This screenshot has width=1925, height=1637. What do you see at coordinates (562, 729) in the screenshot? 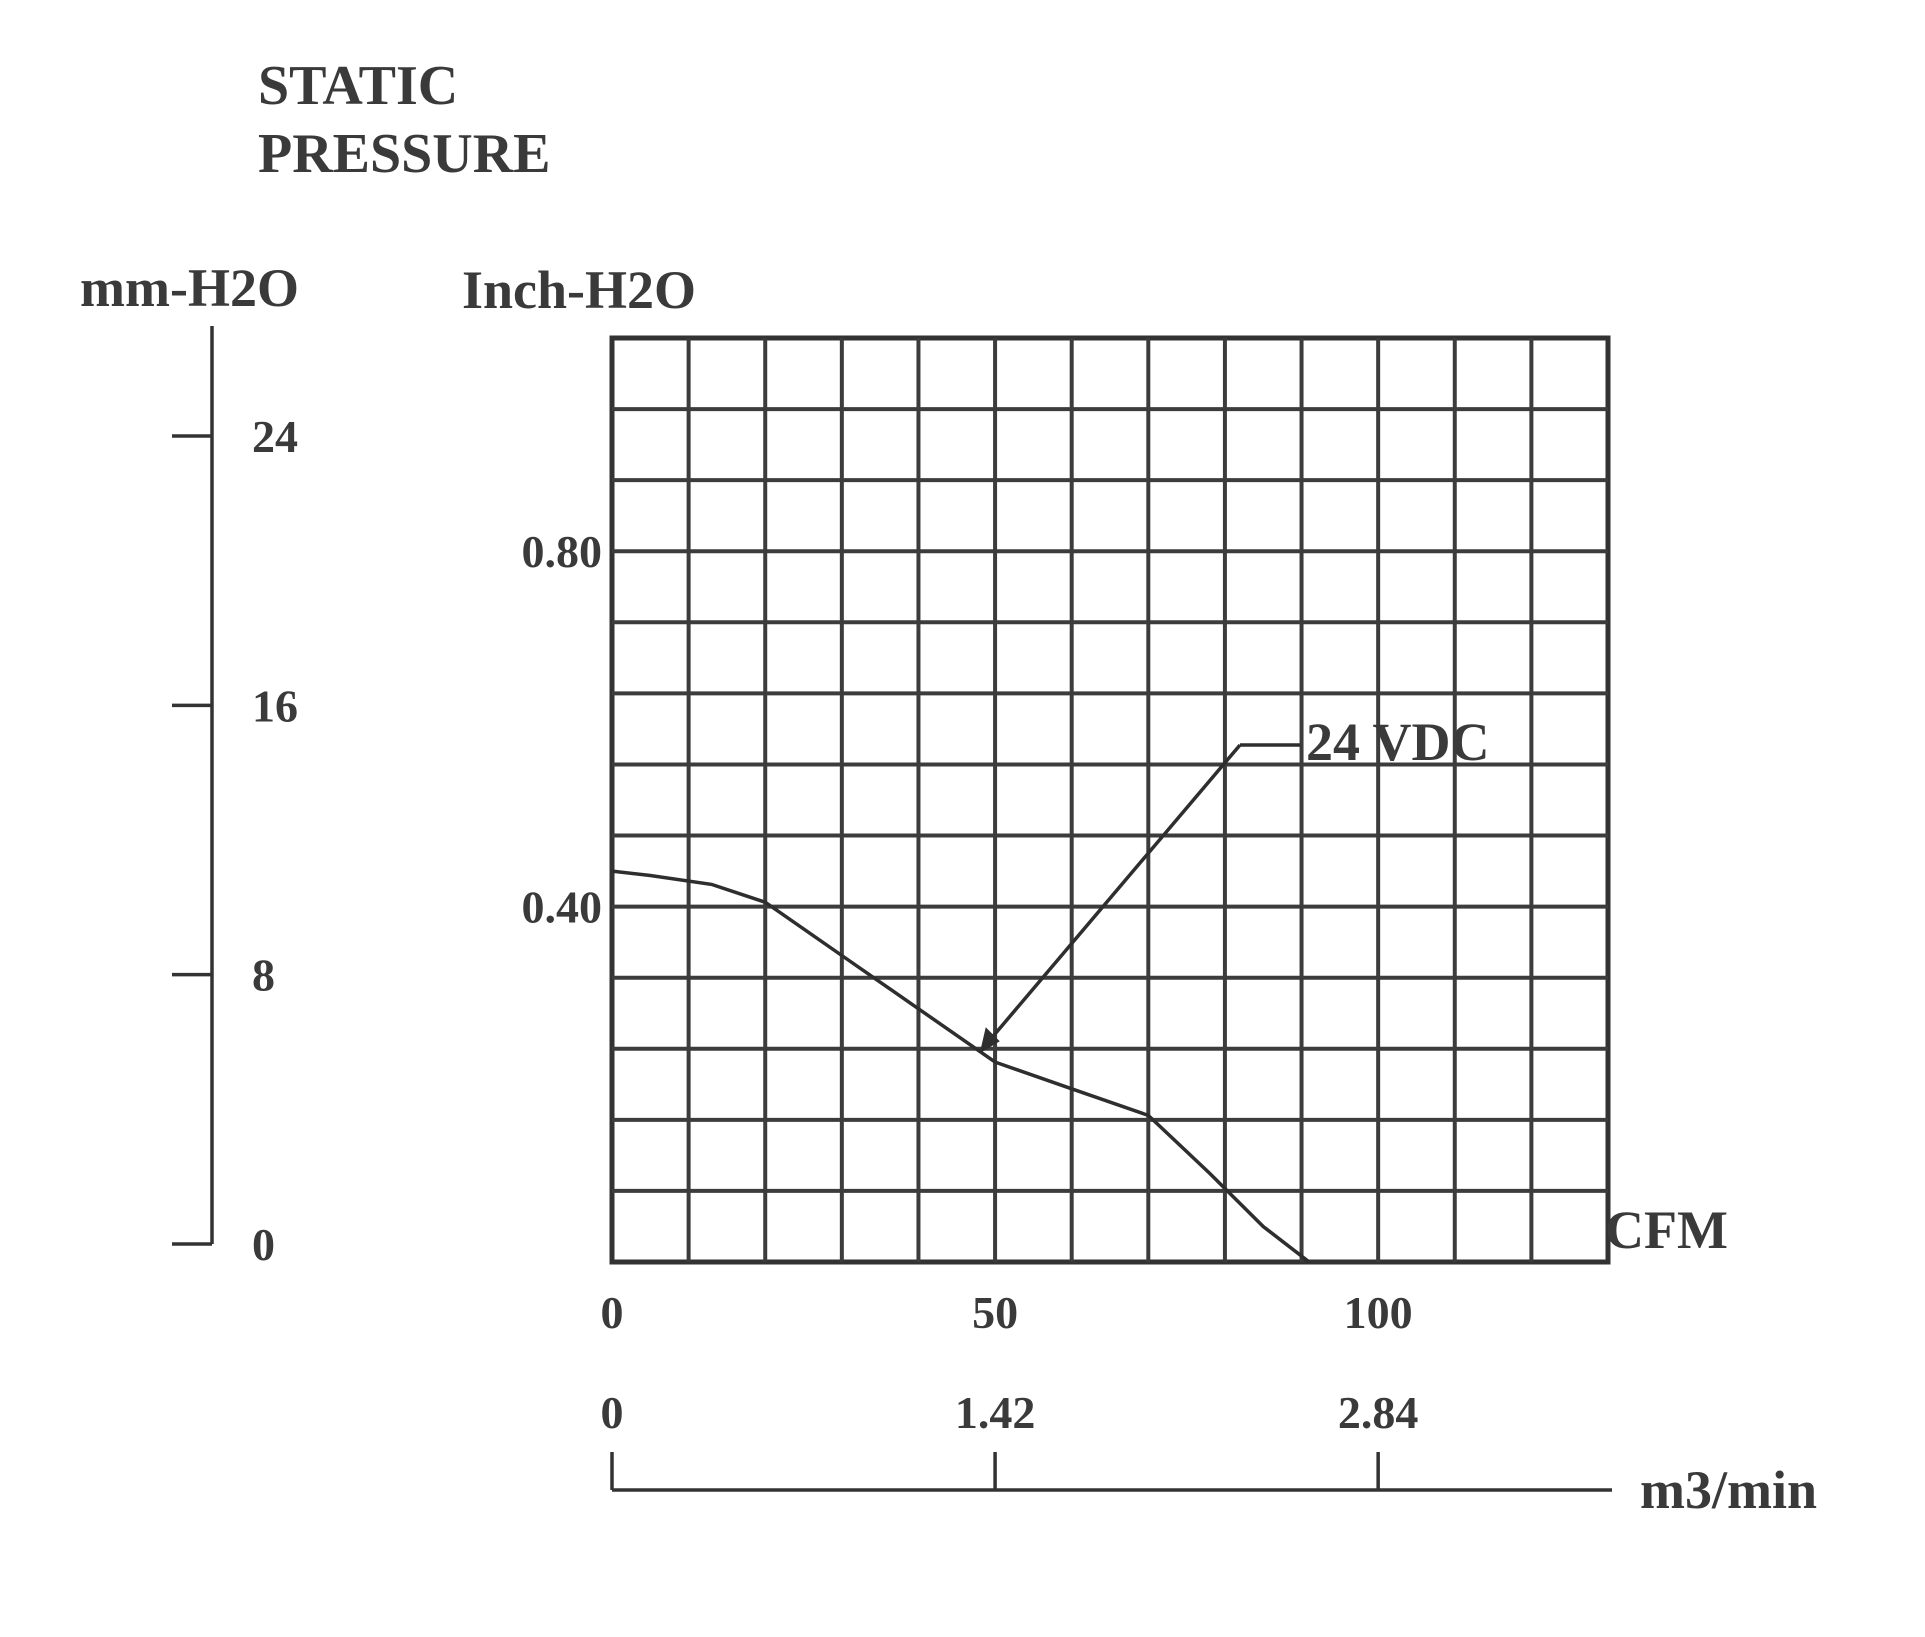
I see `y-axis-ticks: 0.80 0.40` at bounding box center [562, 729].